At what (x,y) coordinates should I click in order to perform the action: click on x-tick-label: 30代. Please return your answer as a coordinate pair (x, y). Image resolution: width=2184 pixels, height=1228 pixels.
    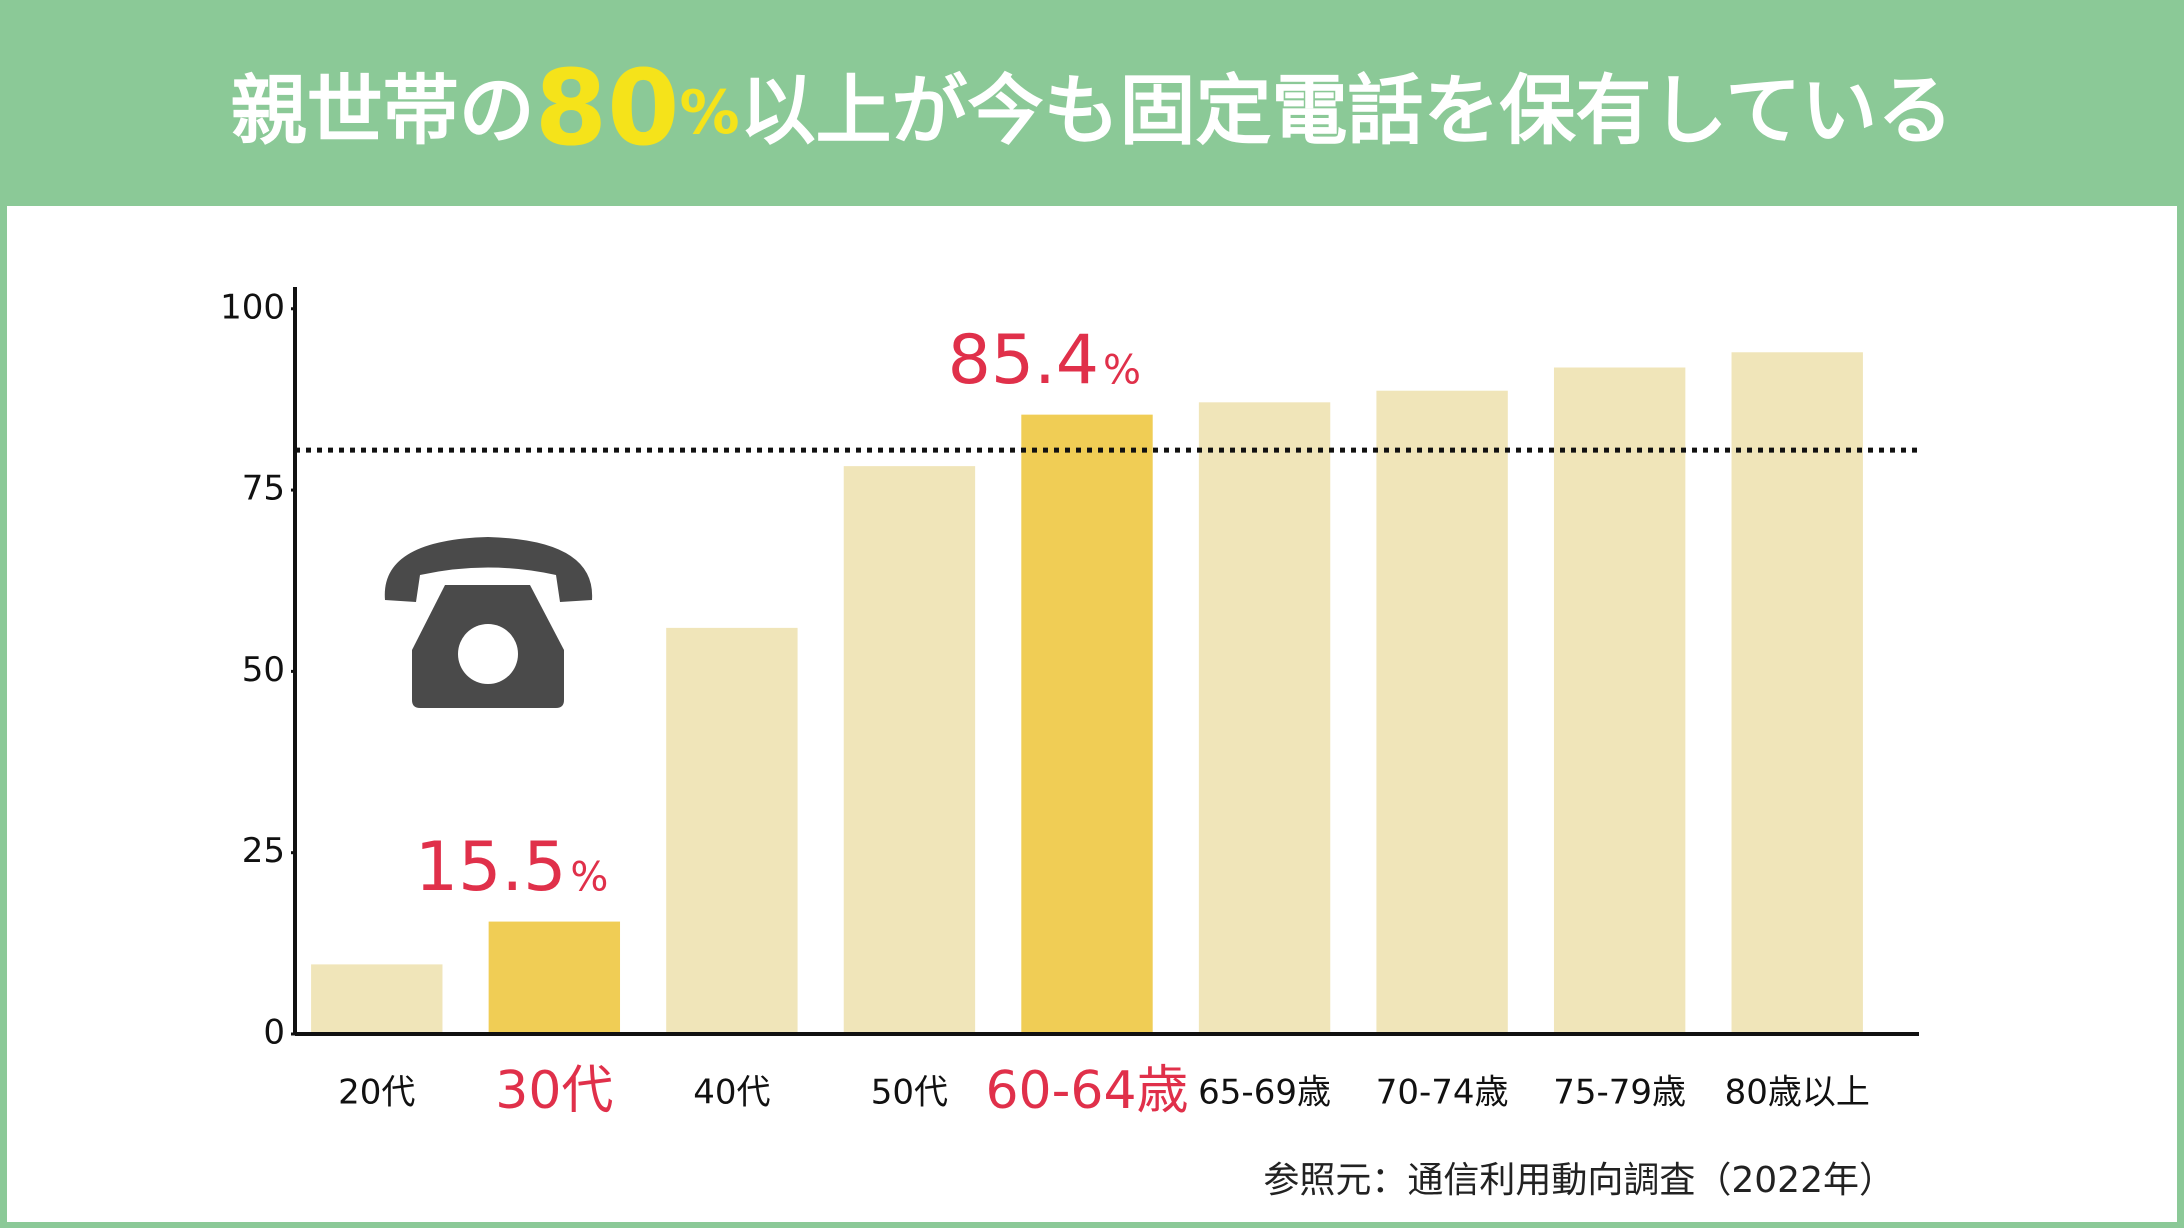
    Looking at the image, I should click on (554, 1091).